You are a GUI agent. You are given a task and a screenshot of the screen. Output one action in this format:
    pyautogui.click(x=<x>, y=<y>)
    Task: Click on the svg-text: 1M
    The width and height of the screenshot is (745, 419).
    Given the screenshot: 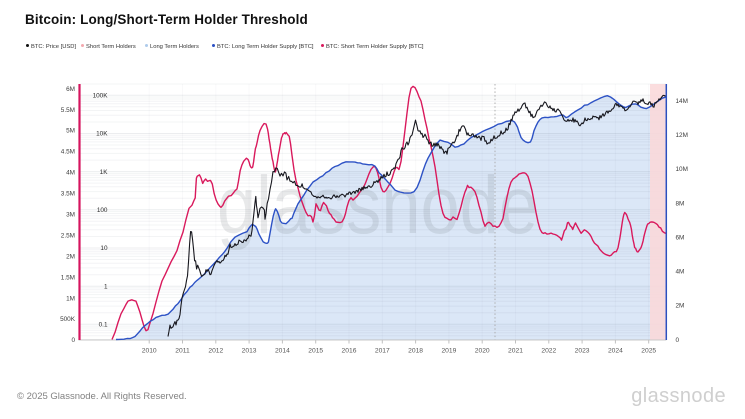 What is the action you would take?
    pyautogui.click(x=70, y=298)
    